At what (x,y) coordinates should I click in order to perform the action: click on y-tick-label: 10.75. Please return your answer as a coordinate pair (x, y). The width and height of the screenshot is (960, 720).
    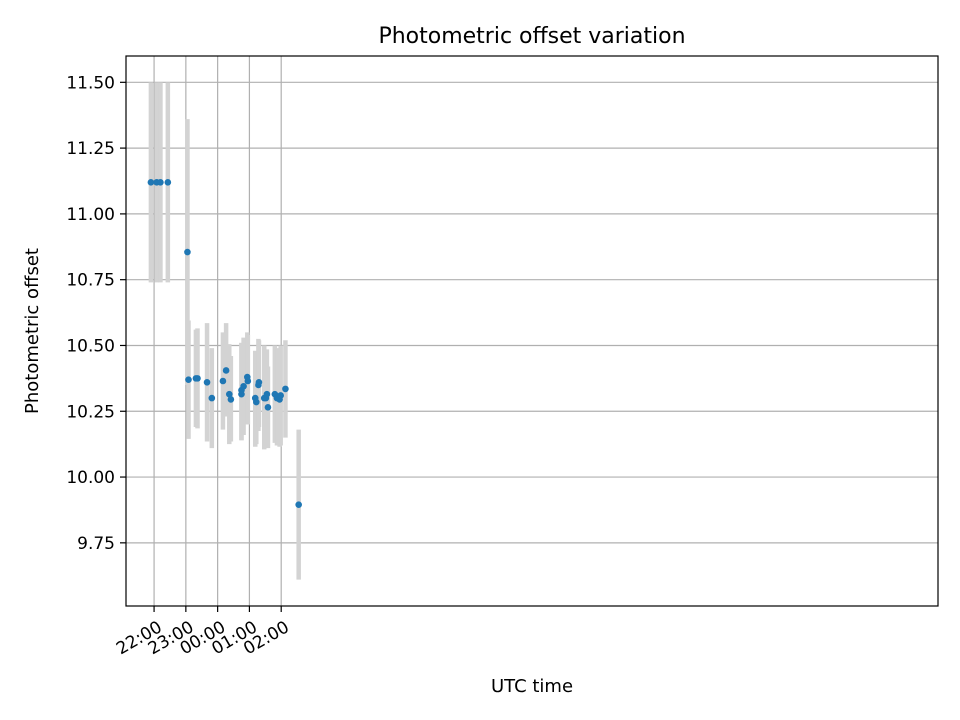
    Looking at the image, I should click on (90, 281).